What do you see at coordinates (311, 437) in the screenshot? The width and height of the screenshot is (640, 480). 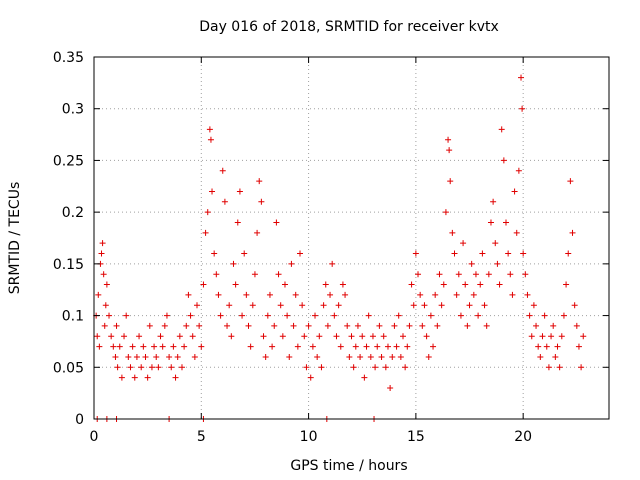 I see `x-tick-labels: 0 5 10 15 20` at bounding box center [311, 437].